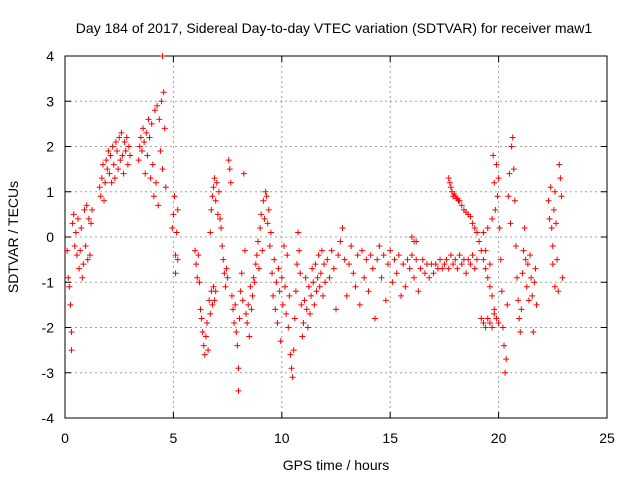  Describe the element at coordinates (50, 237) in the screenshot. I see `y-tick-label: 0` at that location.